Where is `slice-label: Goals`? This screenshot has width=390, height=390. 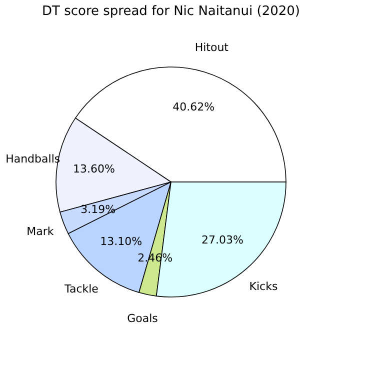
slice-label: Goals is located at coordinates (142, 319).